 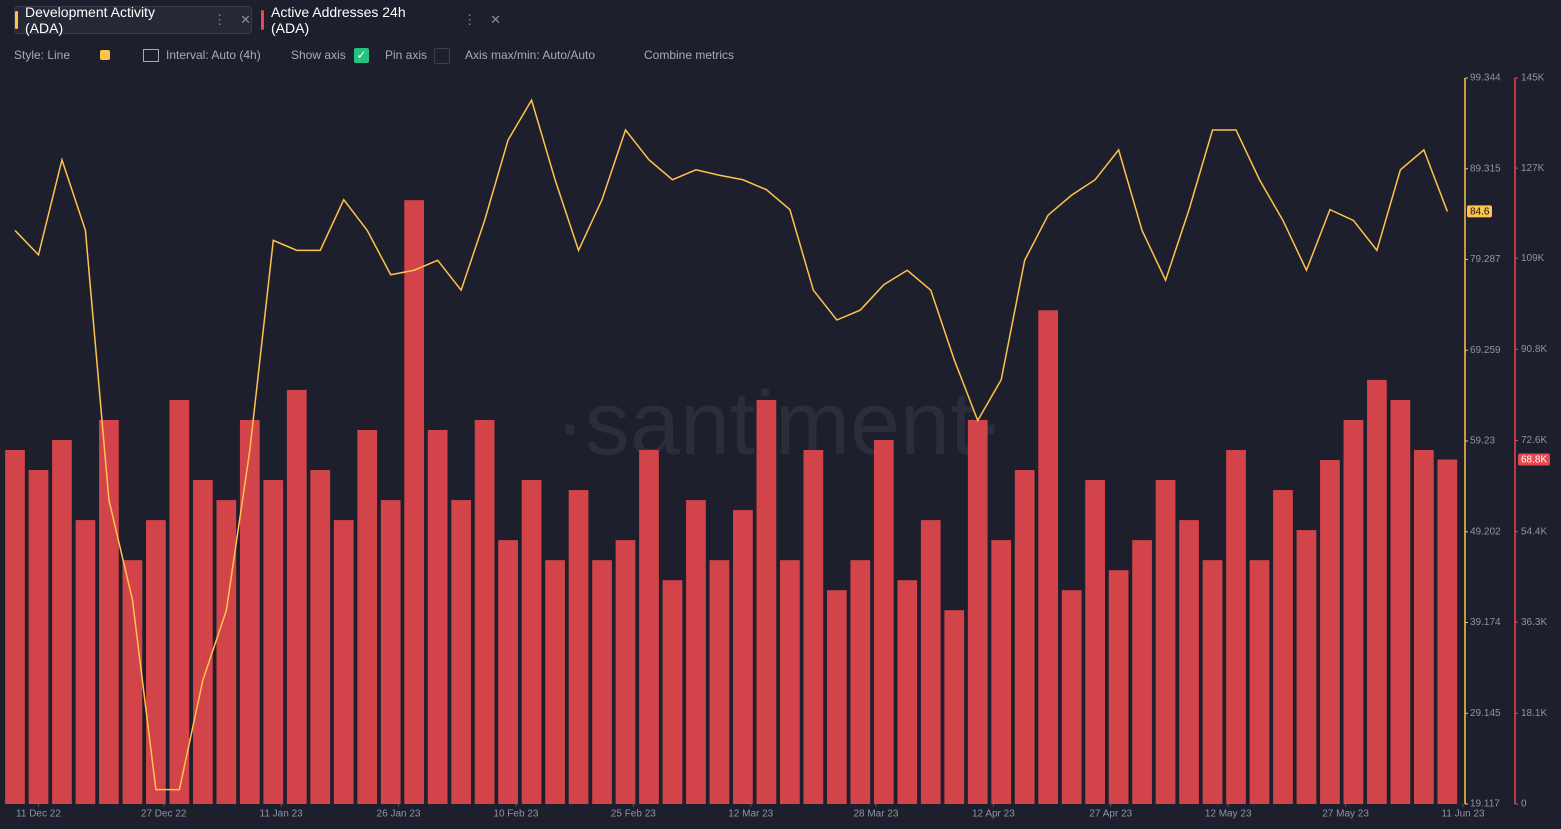 I want to click on y2-tick-label: 72.6K, so click(x=1534, y=440).